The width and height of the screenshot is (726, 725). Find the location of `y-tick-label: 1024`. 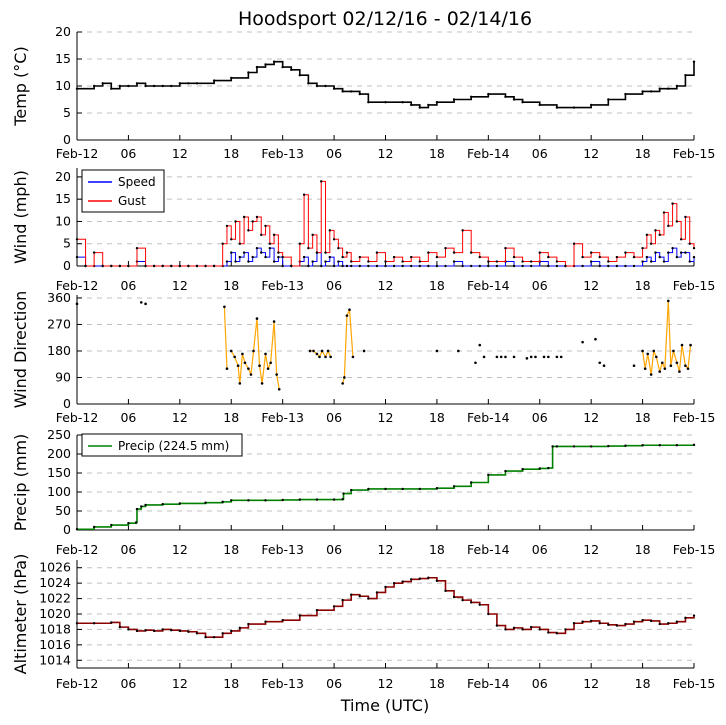

y-tick-label: 1024 is located at coordinates (55, 582).